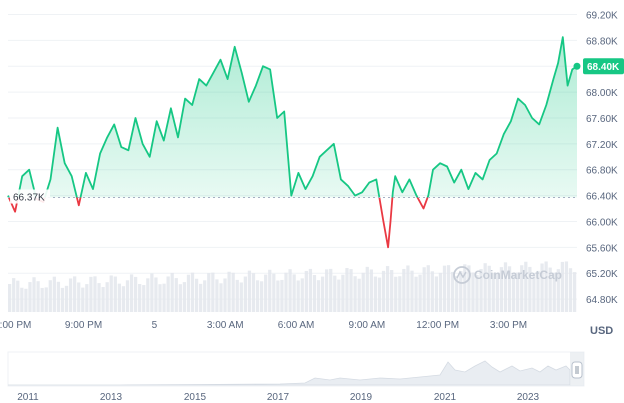 The image size is (624, 403). I want to click on y-tick-label: 66.00K, so click(602, 222).